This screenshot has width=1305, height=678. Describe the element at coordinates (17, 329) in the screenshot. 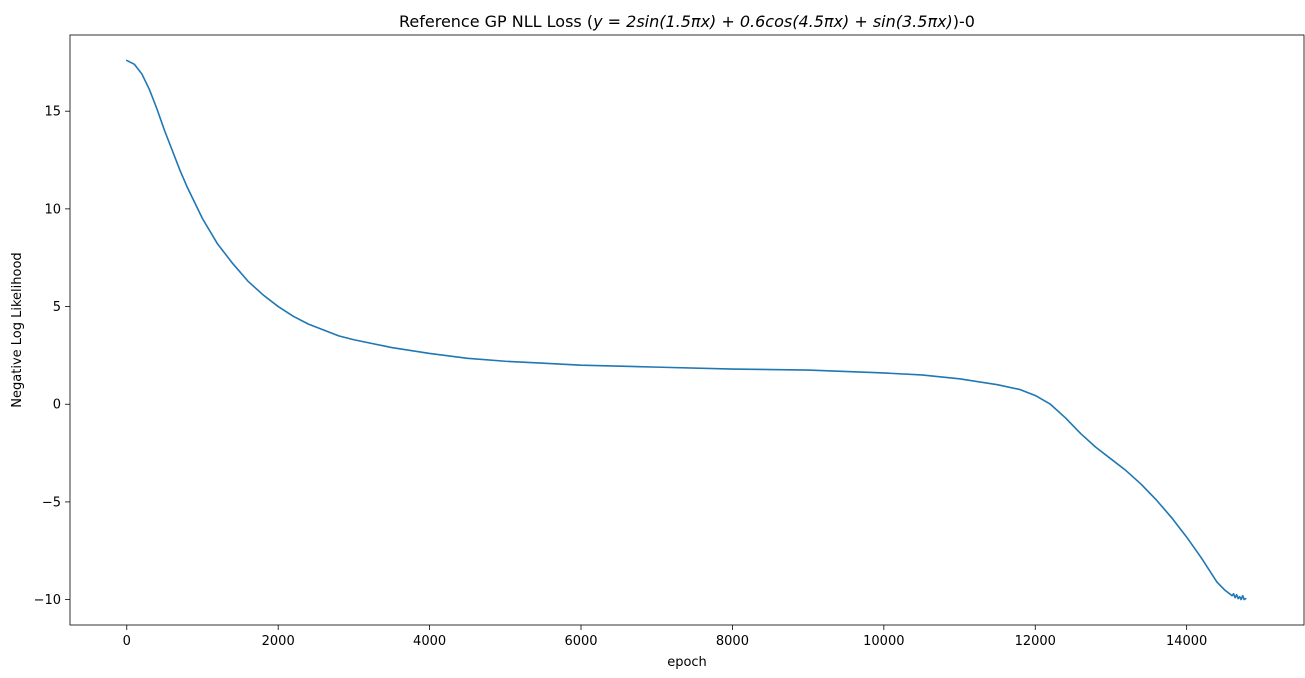

I see `y-axis-label: Negative Log Likelihood` at that location.